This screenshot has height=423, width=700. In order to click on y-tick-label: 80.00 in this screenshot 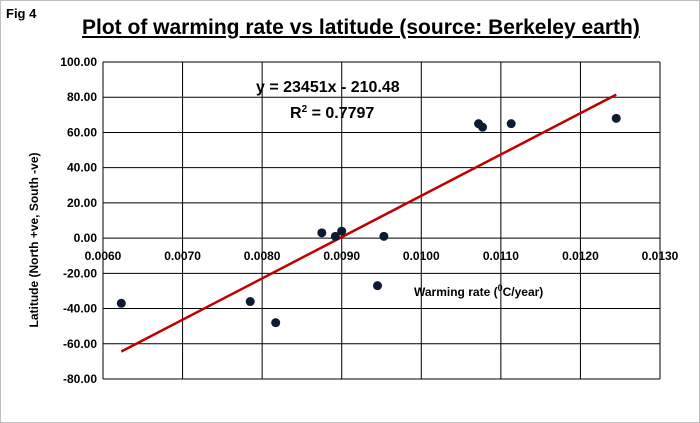, I will do `click(82, 97)`.